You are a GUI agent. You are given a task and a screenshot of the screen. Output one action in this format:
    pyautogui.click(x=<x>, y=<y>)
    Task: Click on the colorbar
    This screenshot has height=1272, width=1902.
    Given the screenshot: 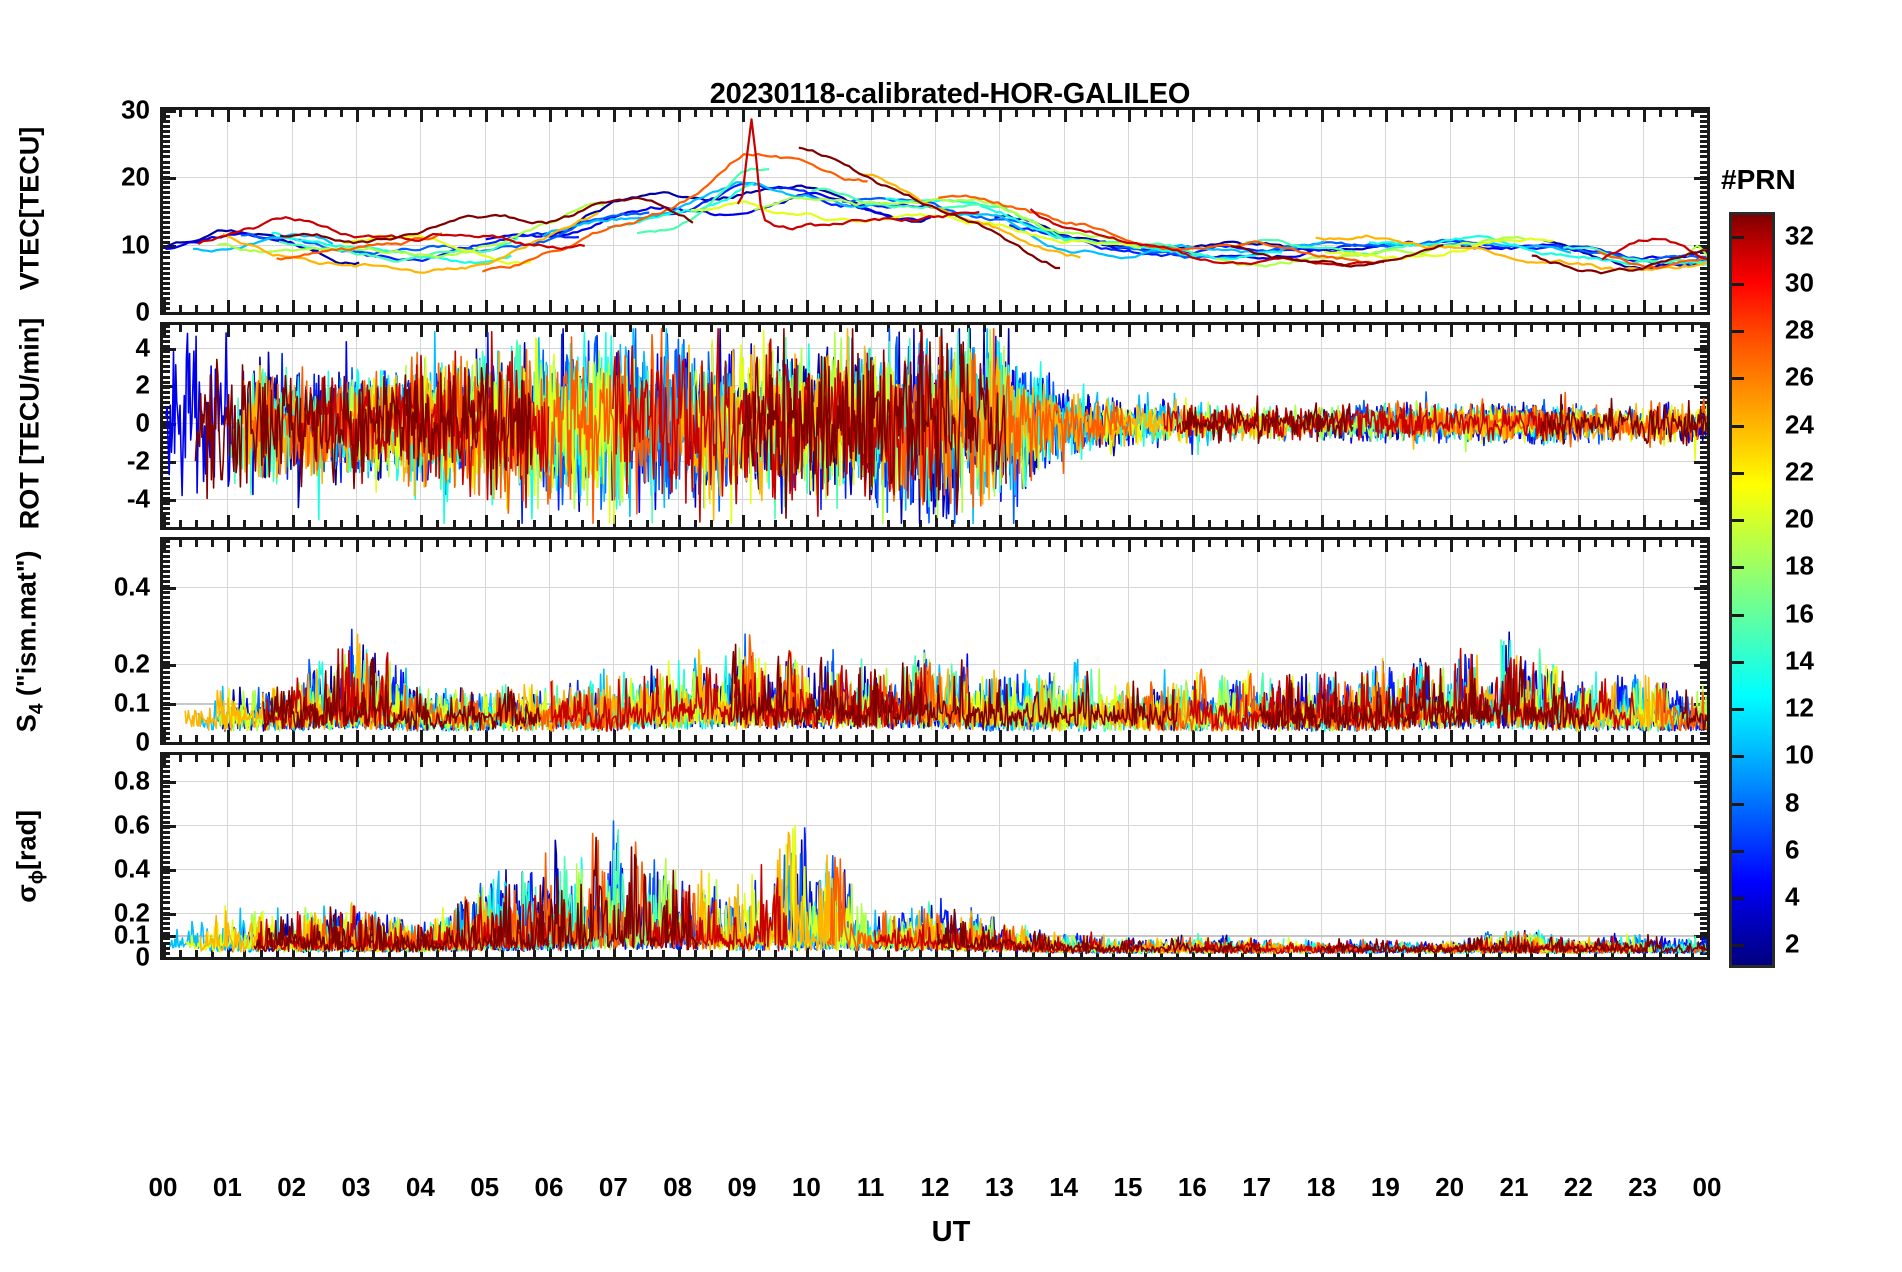 What is the action you would take?
    pyautogui.click(x=1752, y=590)
    